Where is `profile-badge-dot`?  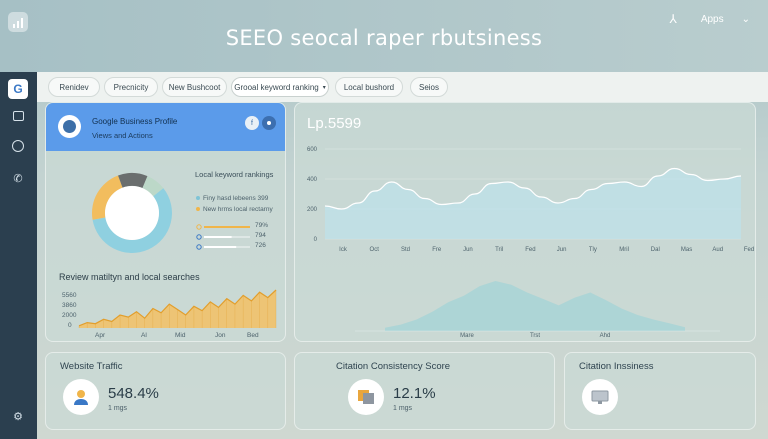 profile-badge-dot is located at coordinates (269, 123).